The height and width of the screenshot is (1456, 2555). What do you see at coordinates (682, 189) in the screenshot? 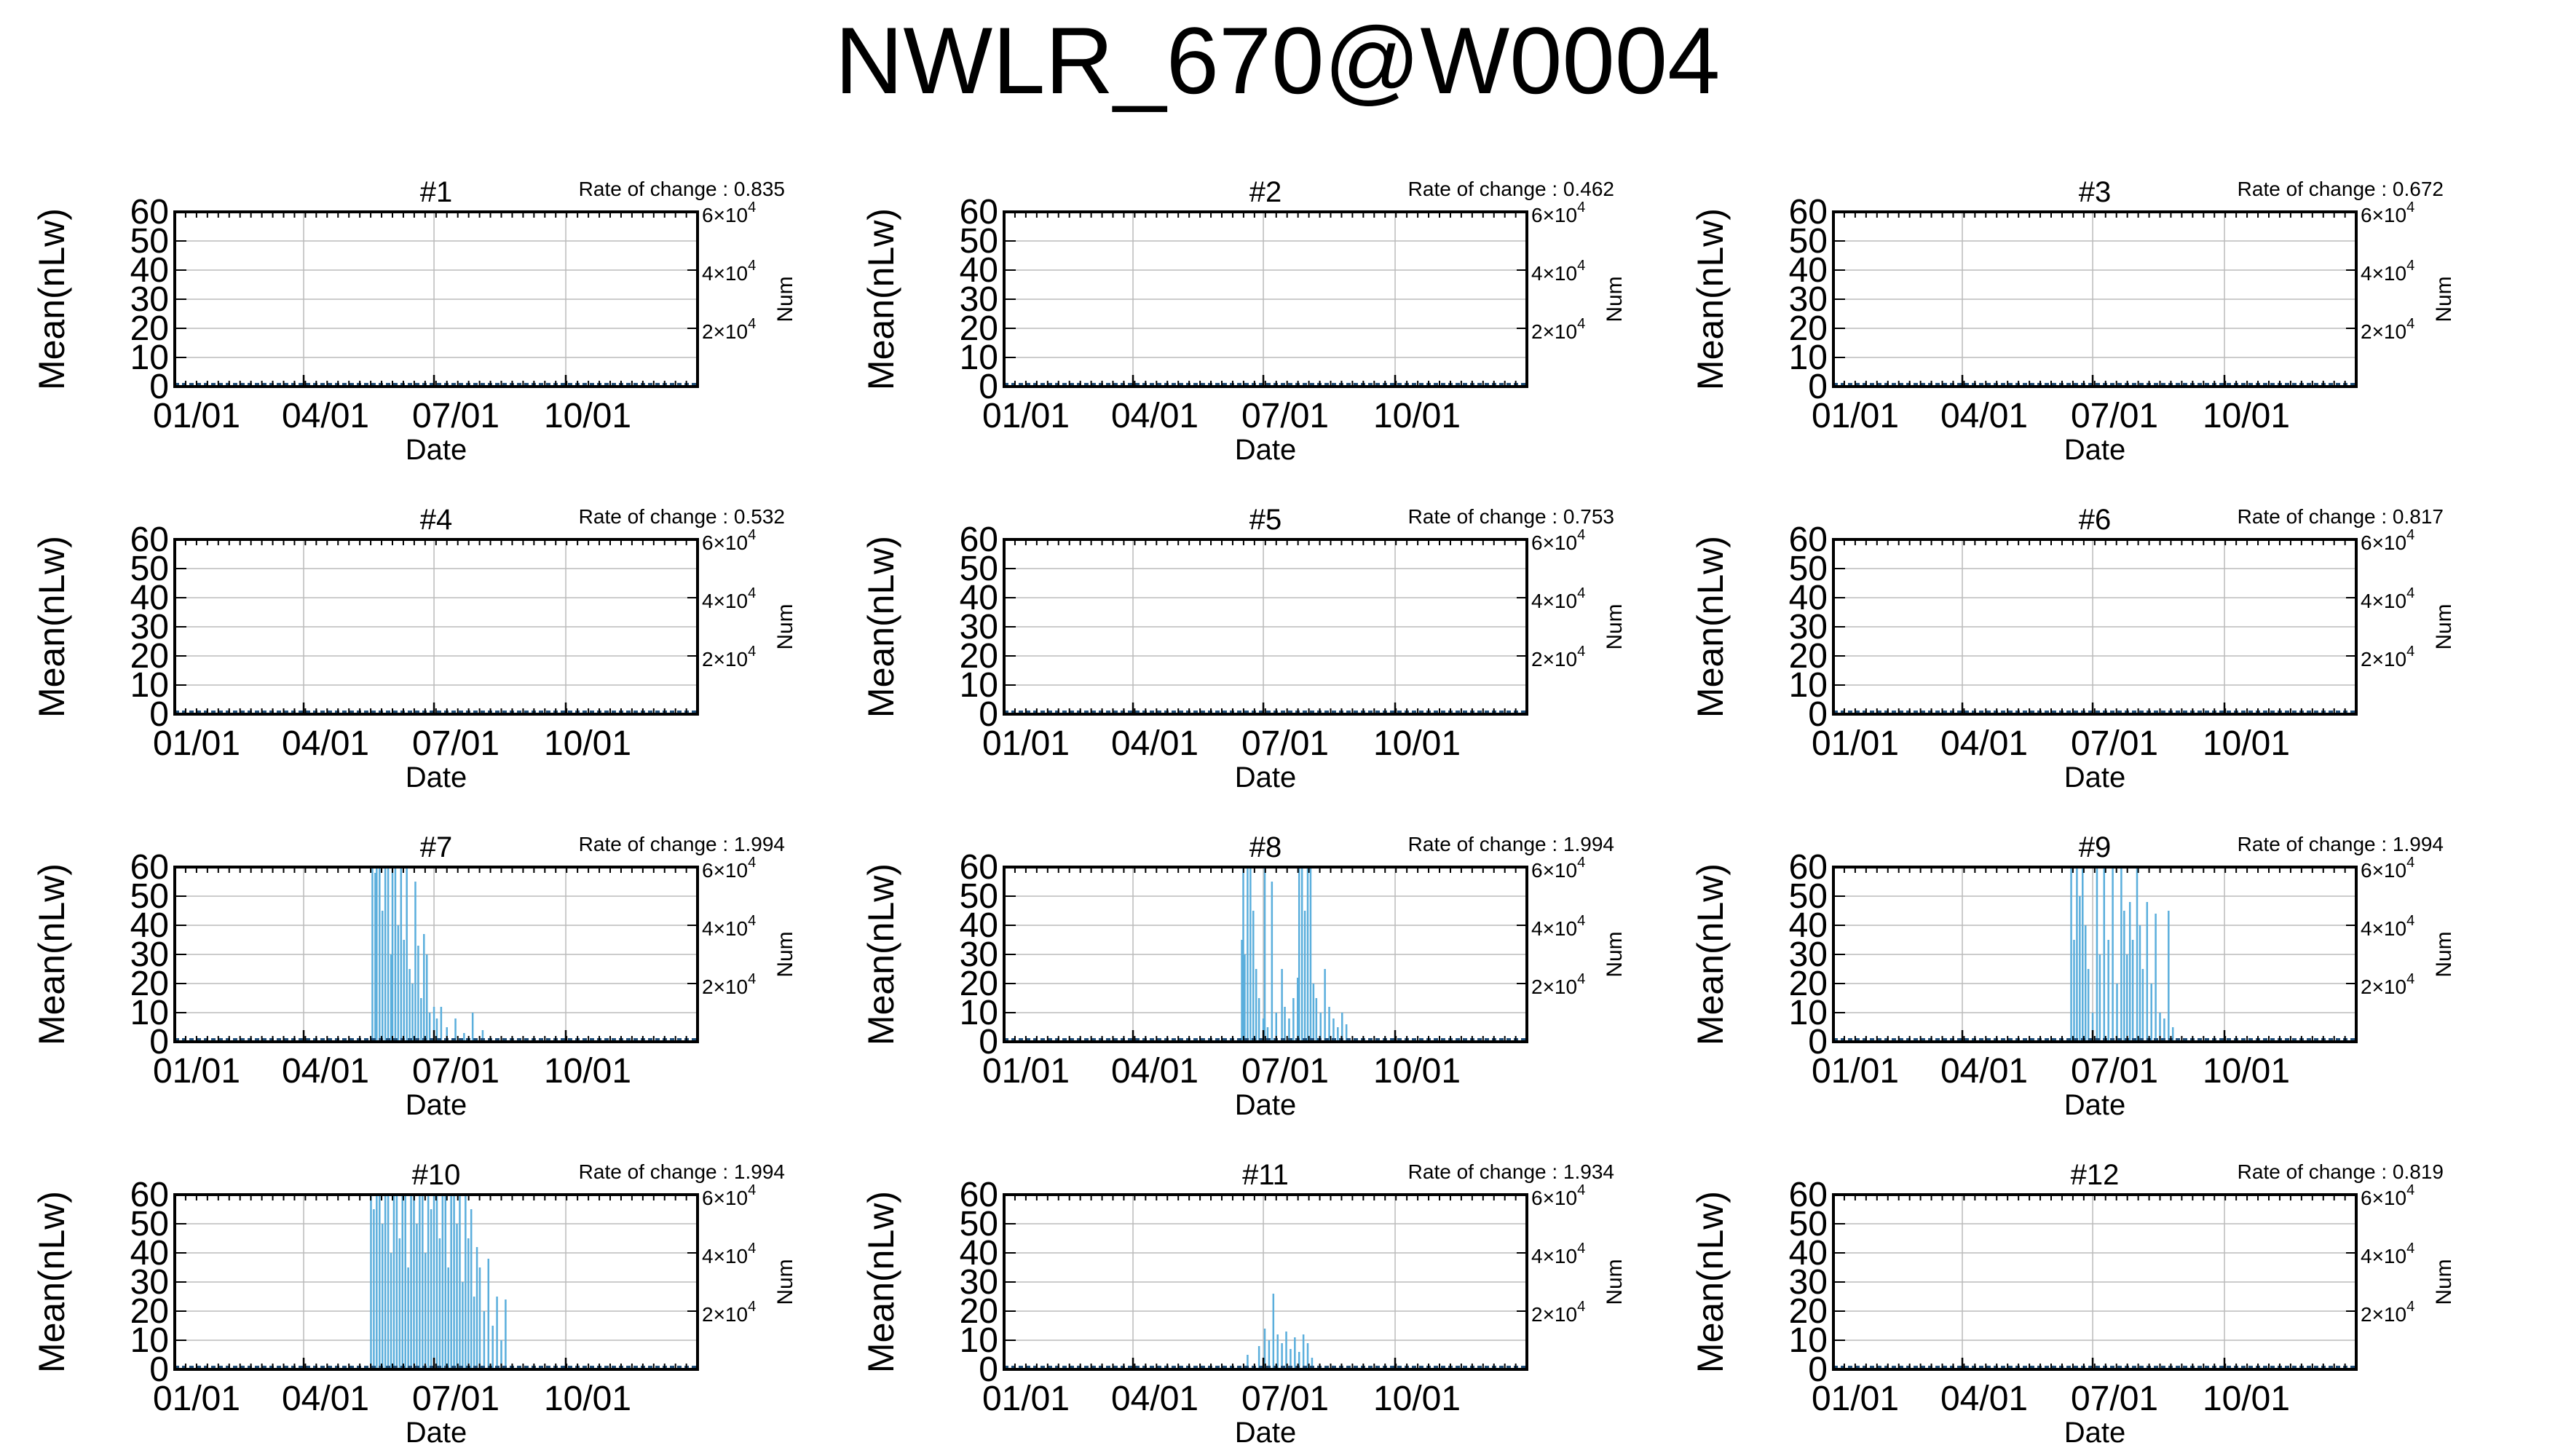
I see `rate-of-change: Rate of change : 0.835` at bounding box center [682, 189].